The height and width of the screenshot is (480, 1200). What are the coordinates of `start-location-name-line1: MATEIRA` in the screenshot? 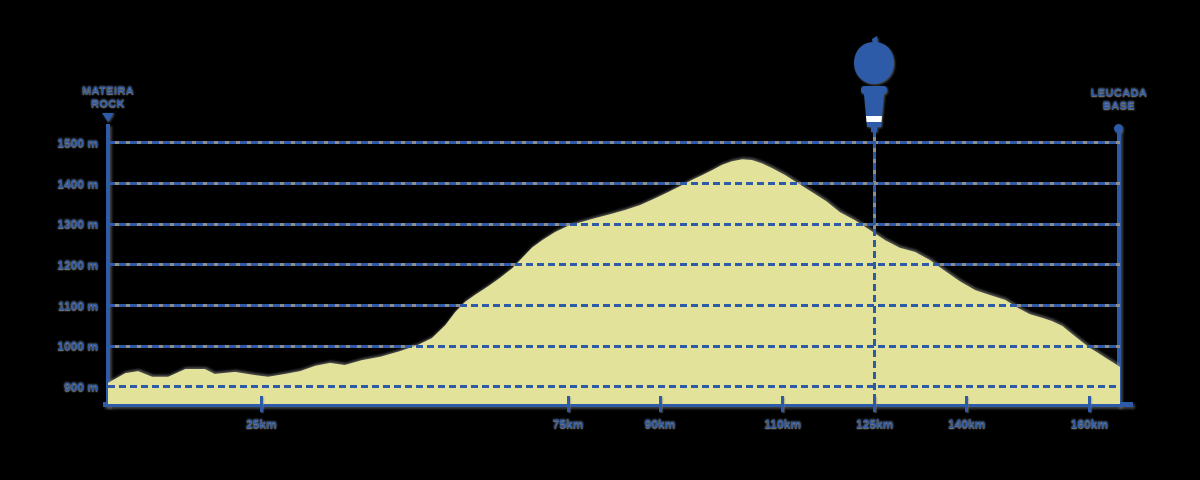 It's located at (108, 91).